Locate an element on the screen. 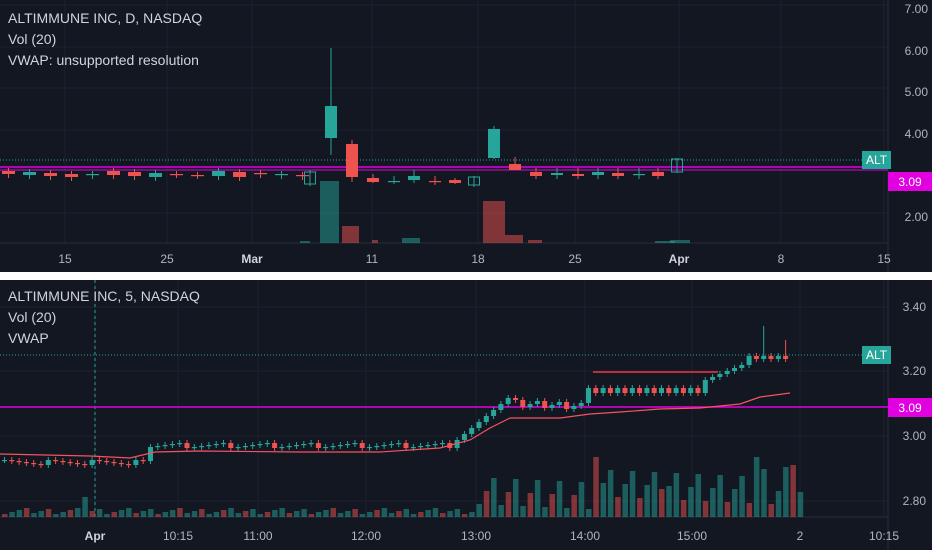 This screenshot has width=932, height=550. pane-separator is located at coordinates (466, 276).